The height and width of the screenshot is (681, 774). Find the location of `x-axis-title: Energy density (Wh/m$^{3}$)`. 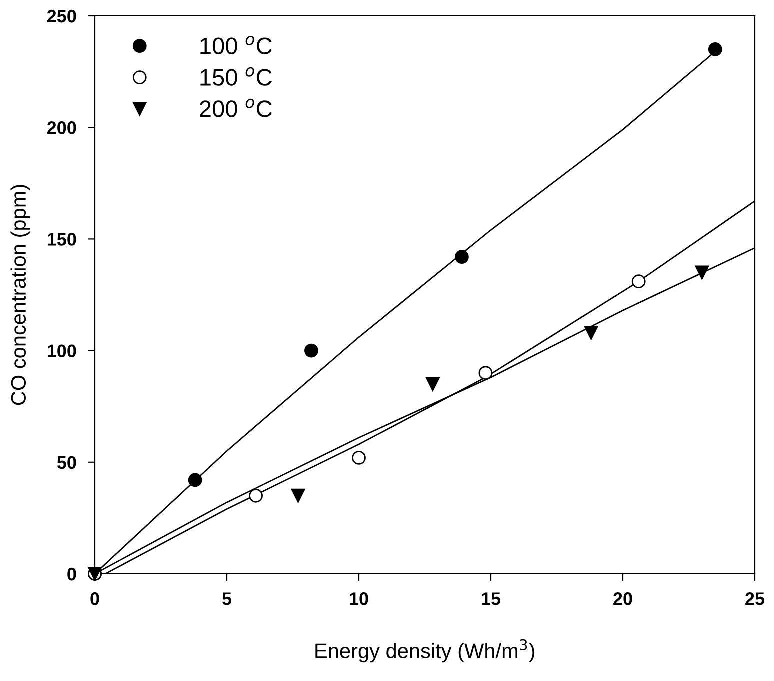

x-axis-title: Energy density (Wh/m$^{3}$) is located at coordinates (425, 651).